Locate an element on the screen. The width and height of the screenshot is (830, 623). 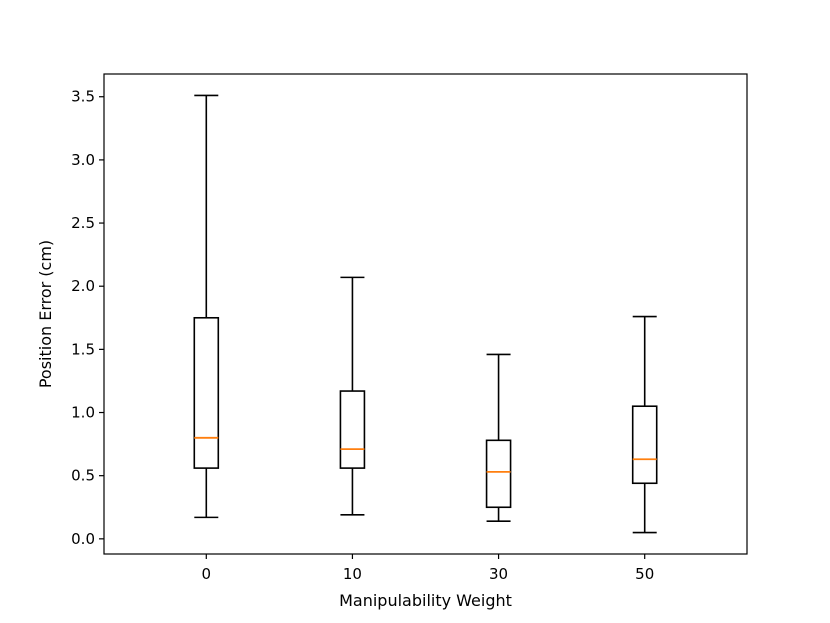
y-tick-label: 0.5 is located at coordinates (83, 476).